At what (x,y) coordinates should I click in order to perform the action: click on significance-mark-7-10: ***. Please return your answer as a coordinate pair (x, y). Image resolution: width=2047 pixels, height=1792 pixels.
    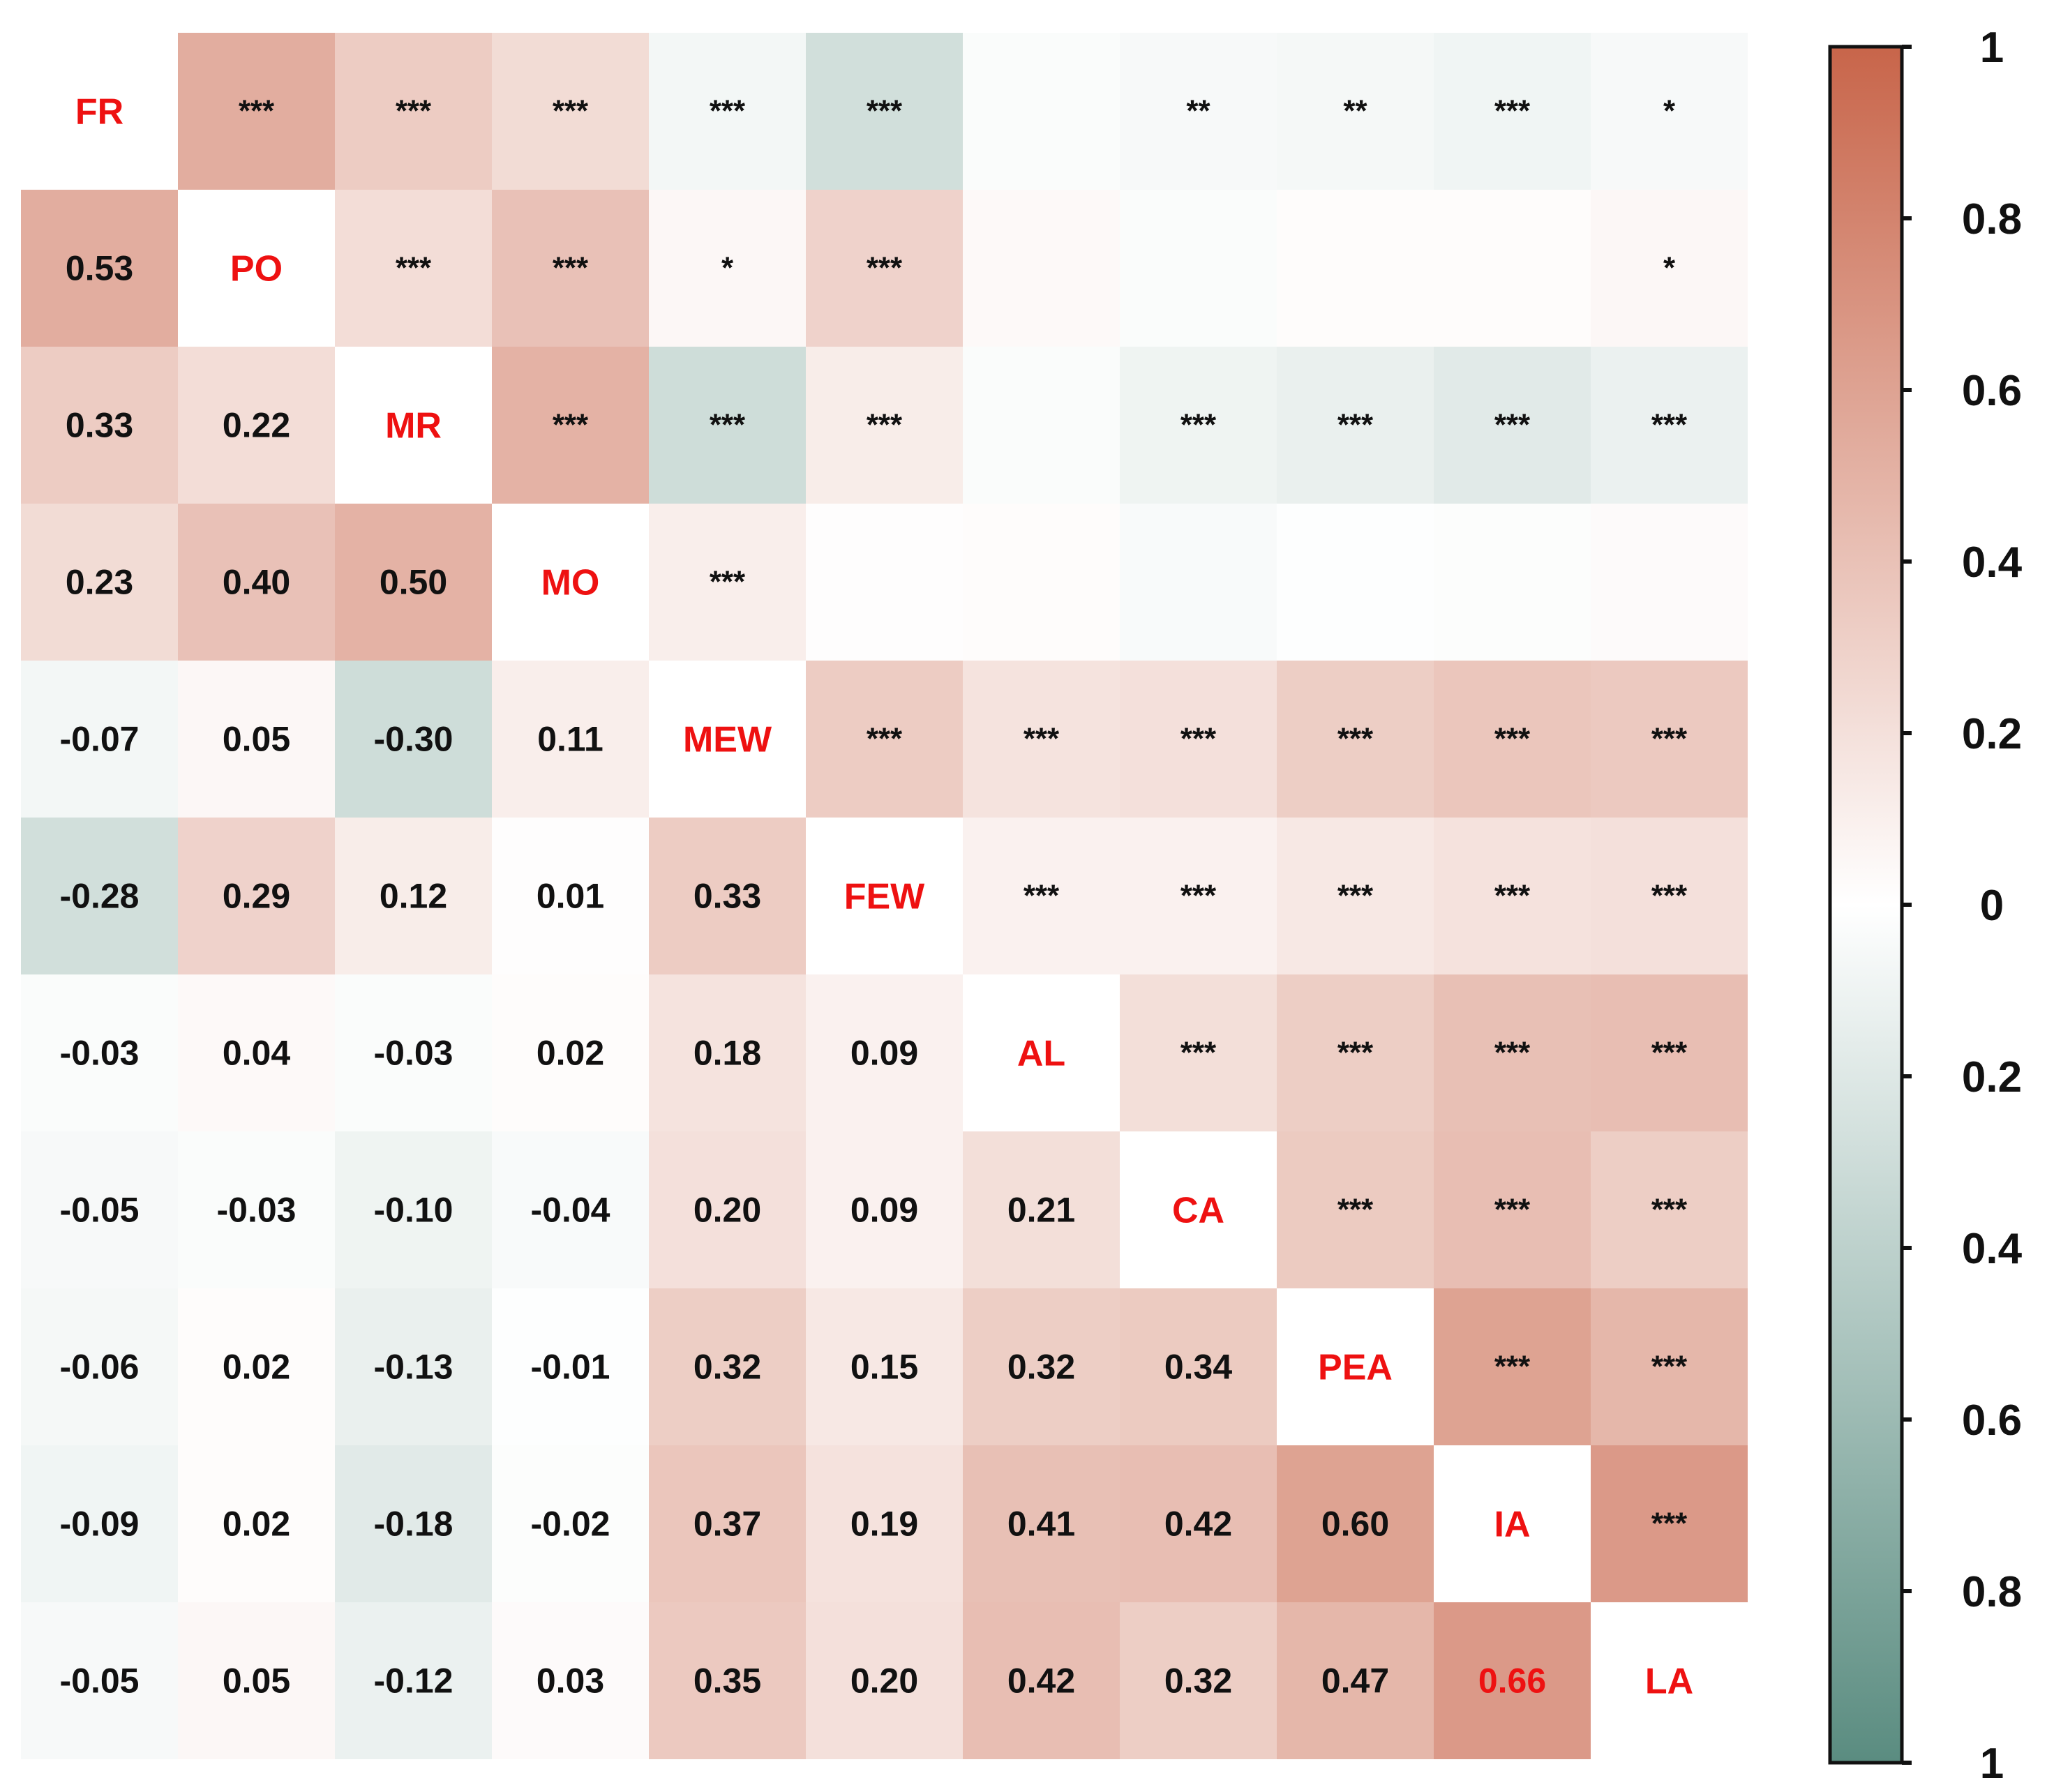
    Looking at the image, I should click on (1669, 1210).